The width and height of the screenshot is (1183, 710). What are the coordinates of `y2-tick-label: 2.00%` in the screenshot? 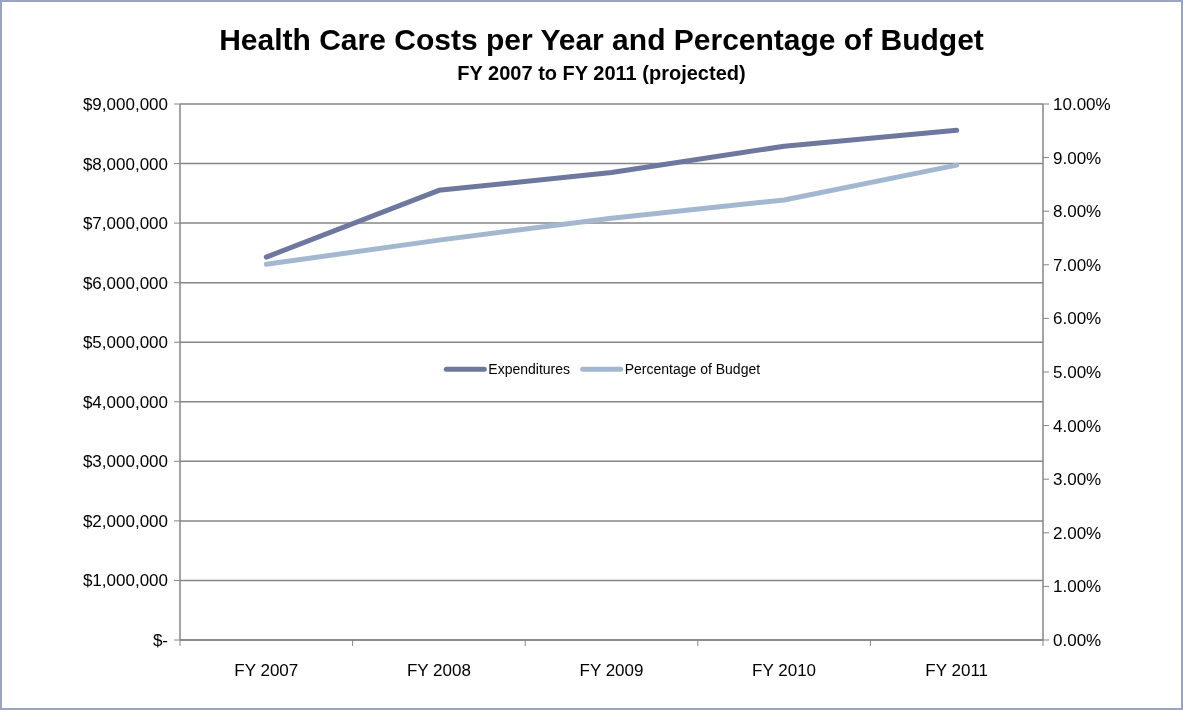 It's located at (1077, 533).